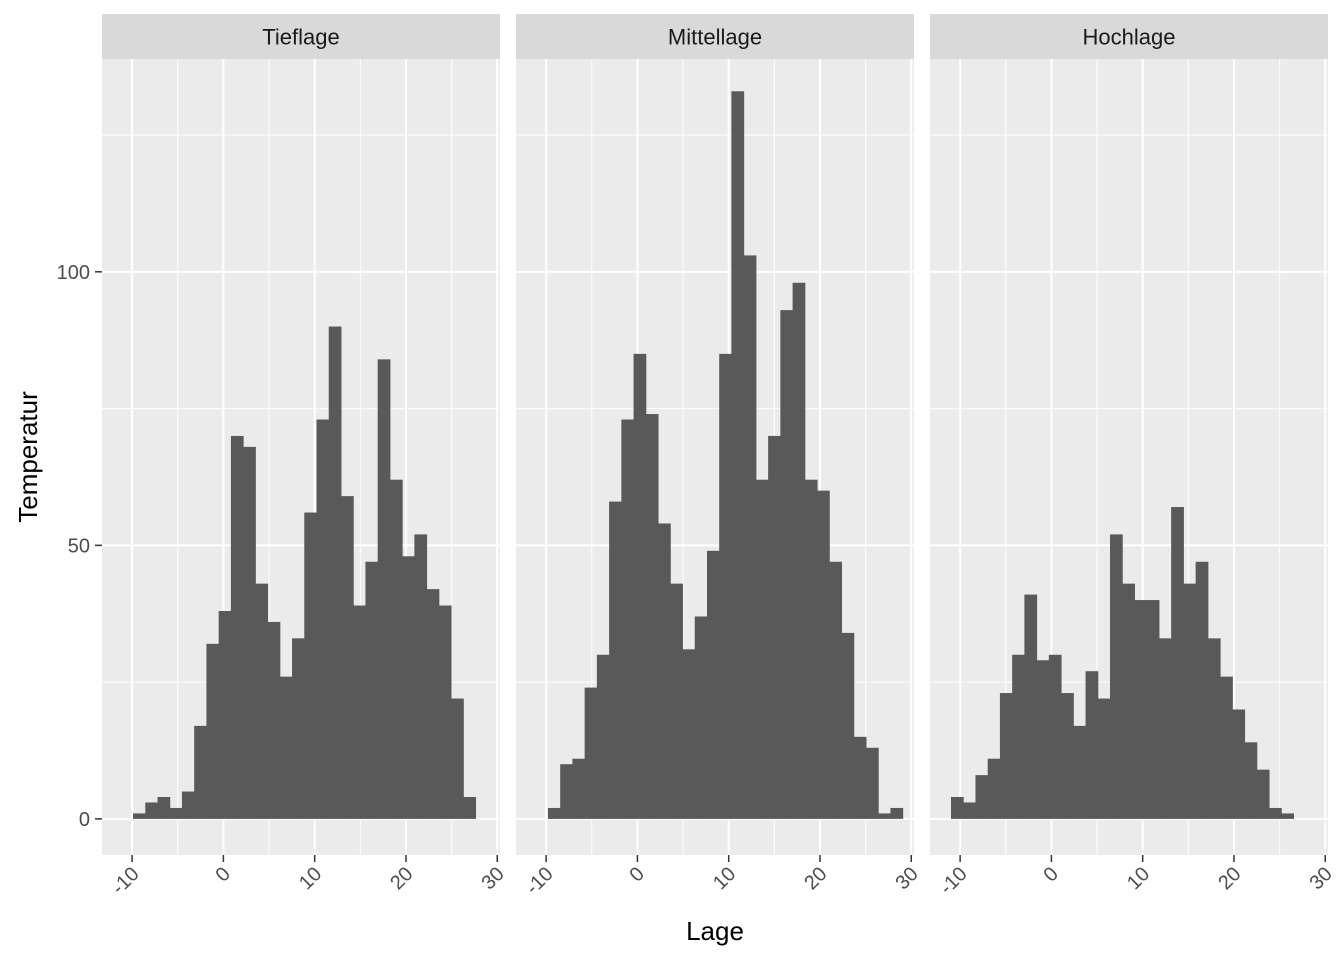  Describe the element at coordinates (73, 273) in the screenshot. I see `y-tick-label: 100` at that location.